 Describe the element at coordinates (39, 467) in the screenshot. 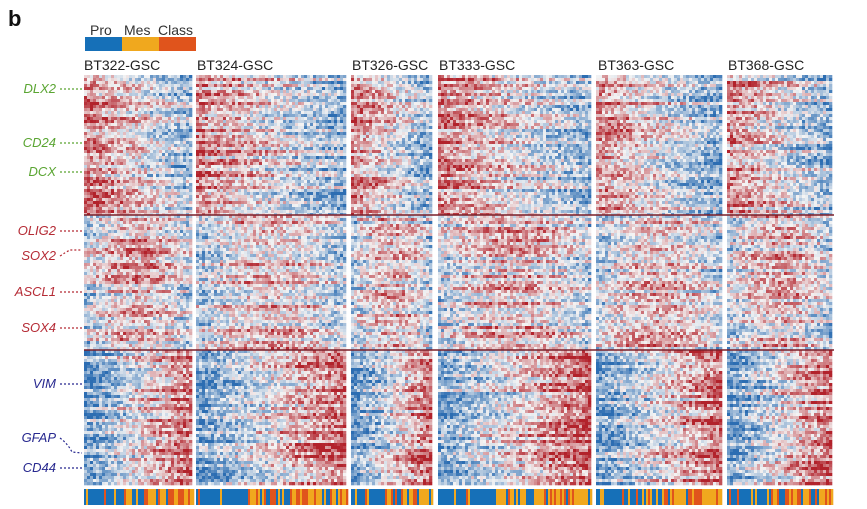

I see `gene-label-cd44: CD44` at that location.